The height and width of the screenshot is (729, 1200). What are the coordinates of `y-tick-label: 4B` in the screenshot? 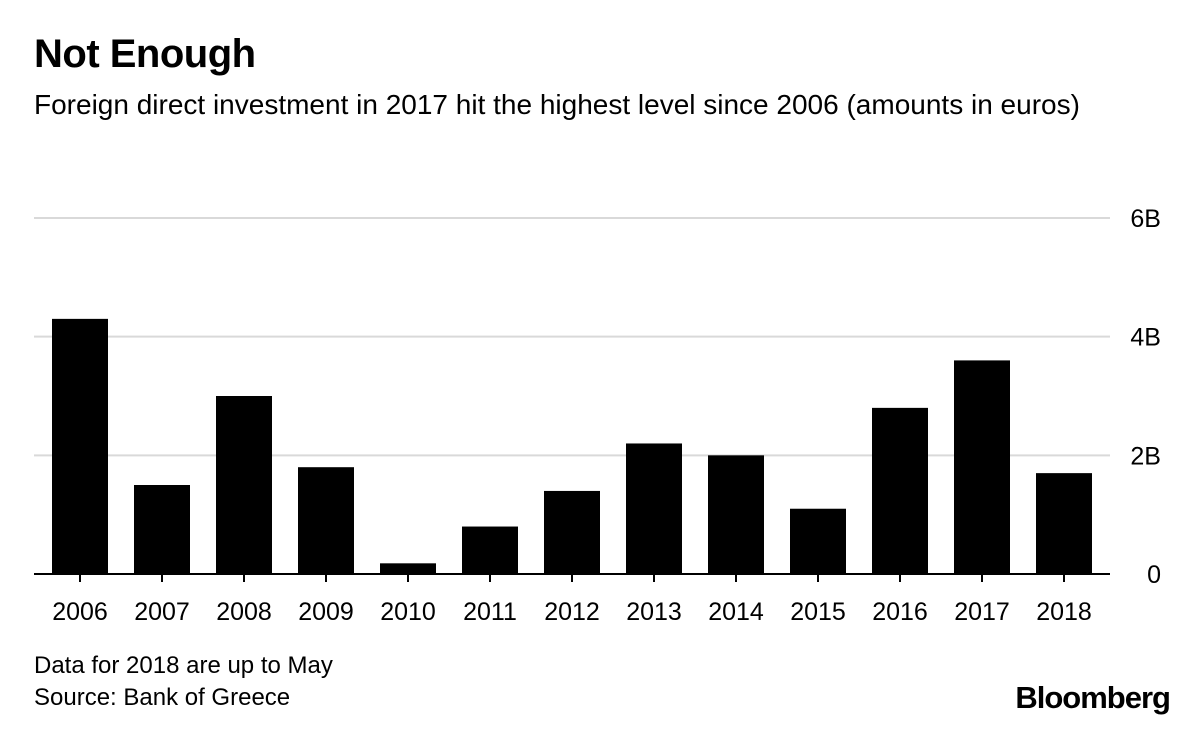 It's located at (1145, 338).